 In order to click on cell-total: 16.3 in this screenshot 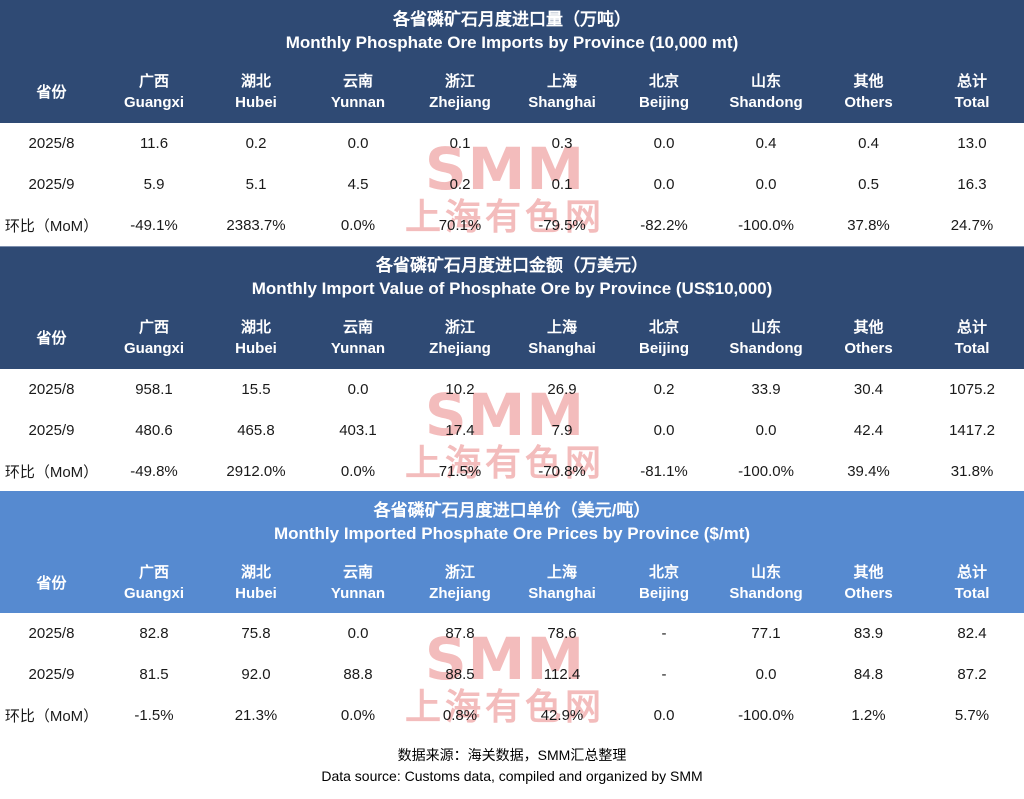, I will do `click(972, 184)`.